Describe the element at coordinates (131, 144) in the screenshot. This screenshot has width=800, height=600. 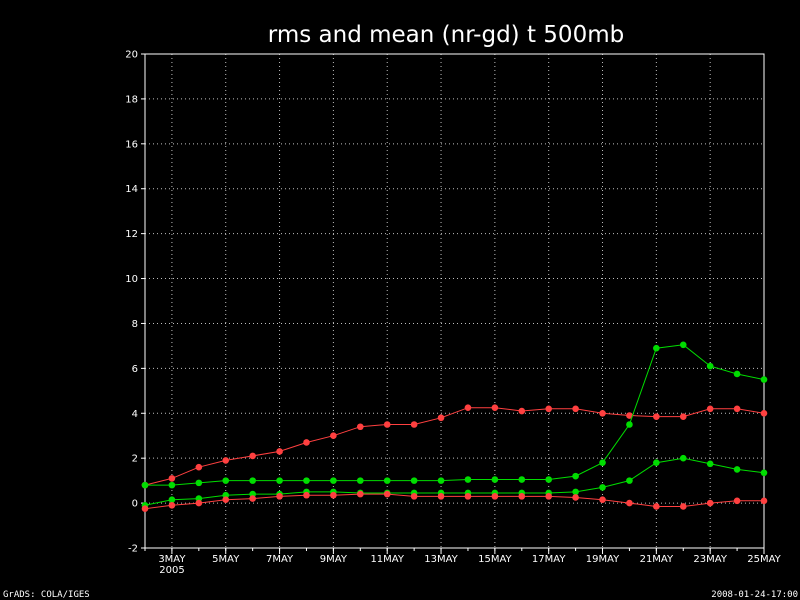
I see `y-tick-label: 16` at that location.